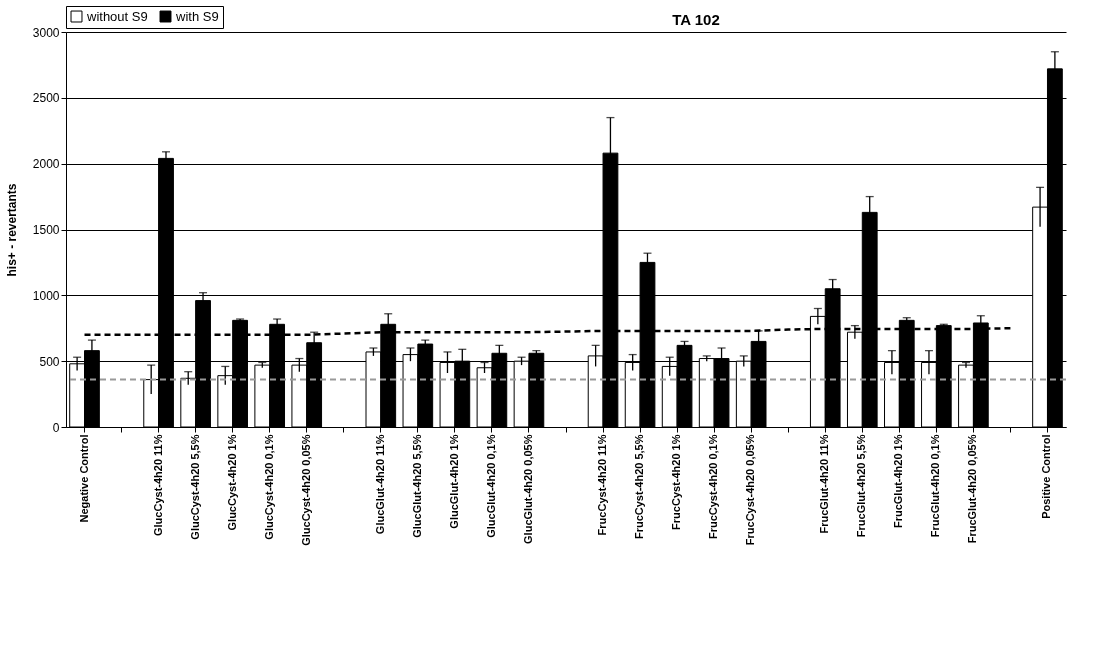 Image resolution: width=1111 pixels, height=668 pixels. What do you see at coordinates (46, 32) in the screenshot?
I see `y-tick-label: 3000` at bounding box center [46, 32].